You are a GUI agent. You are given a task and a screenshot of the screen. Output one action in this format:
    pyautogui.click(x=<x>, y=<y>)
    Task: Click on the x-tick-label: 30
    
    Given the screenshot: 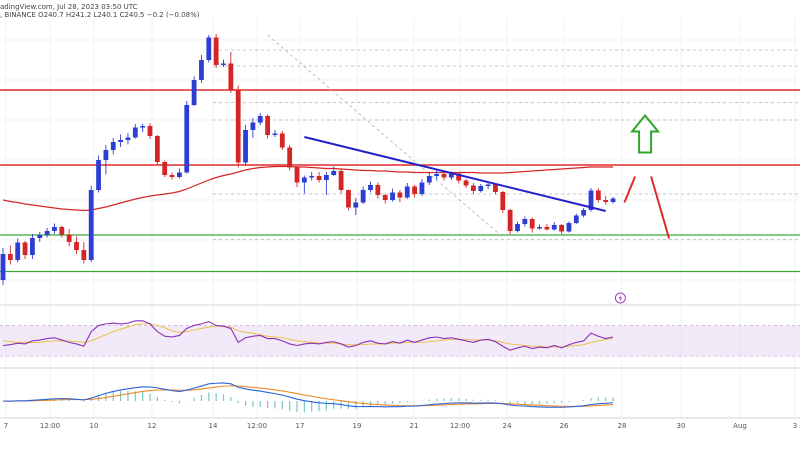 What is the action you would take?
    pyautogui.click(x=681, y=426)
    